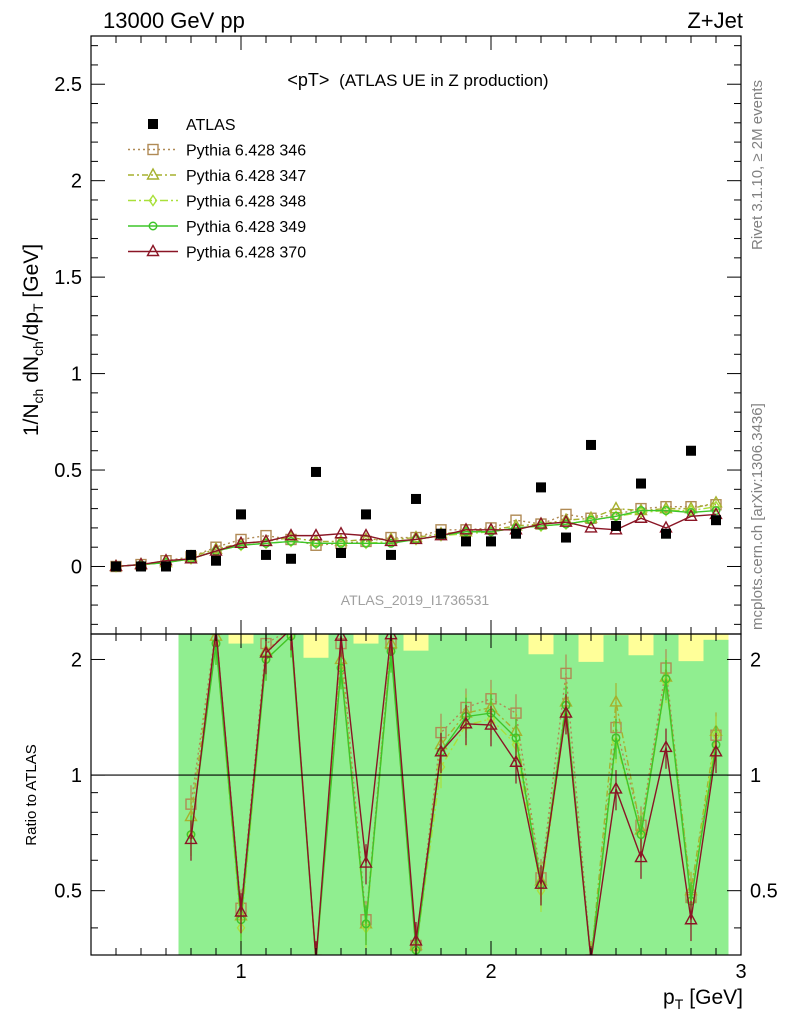 This screenshot has height=1024, width=786. What do you see at coordinates (31, 274) in the screenshot?
I see `y-label-unit: [GeV]` at bounding box center [31, 274].